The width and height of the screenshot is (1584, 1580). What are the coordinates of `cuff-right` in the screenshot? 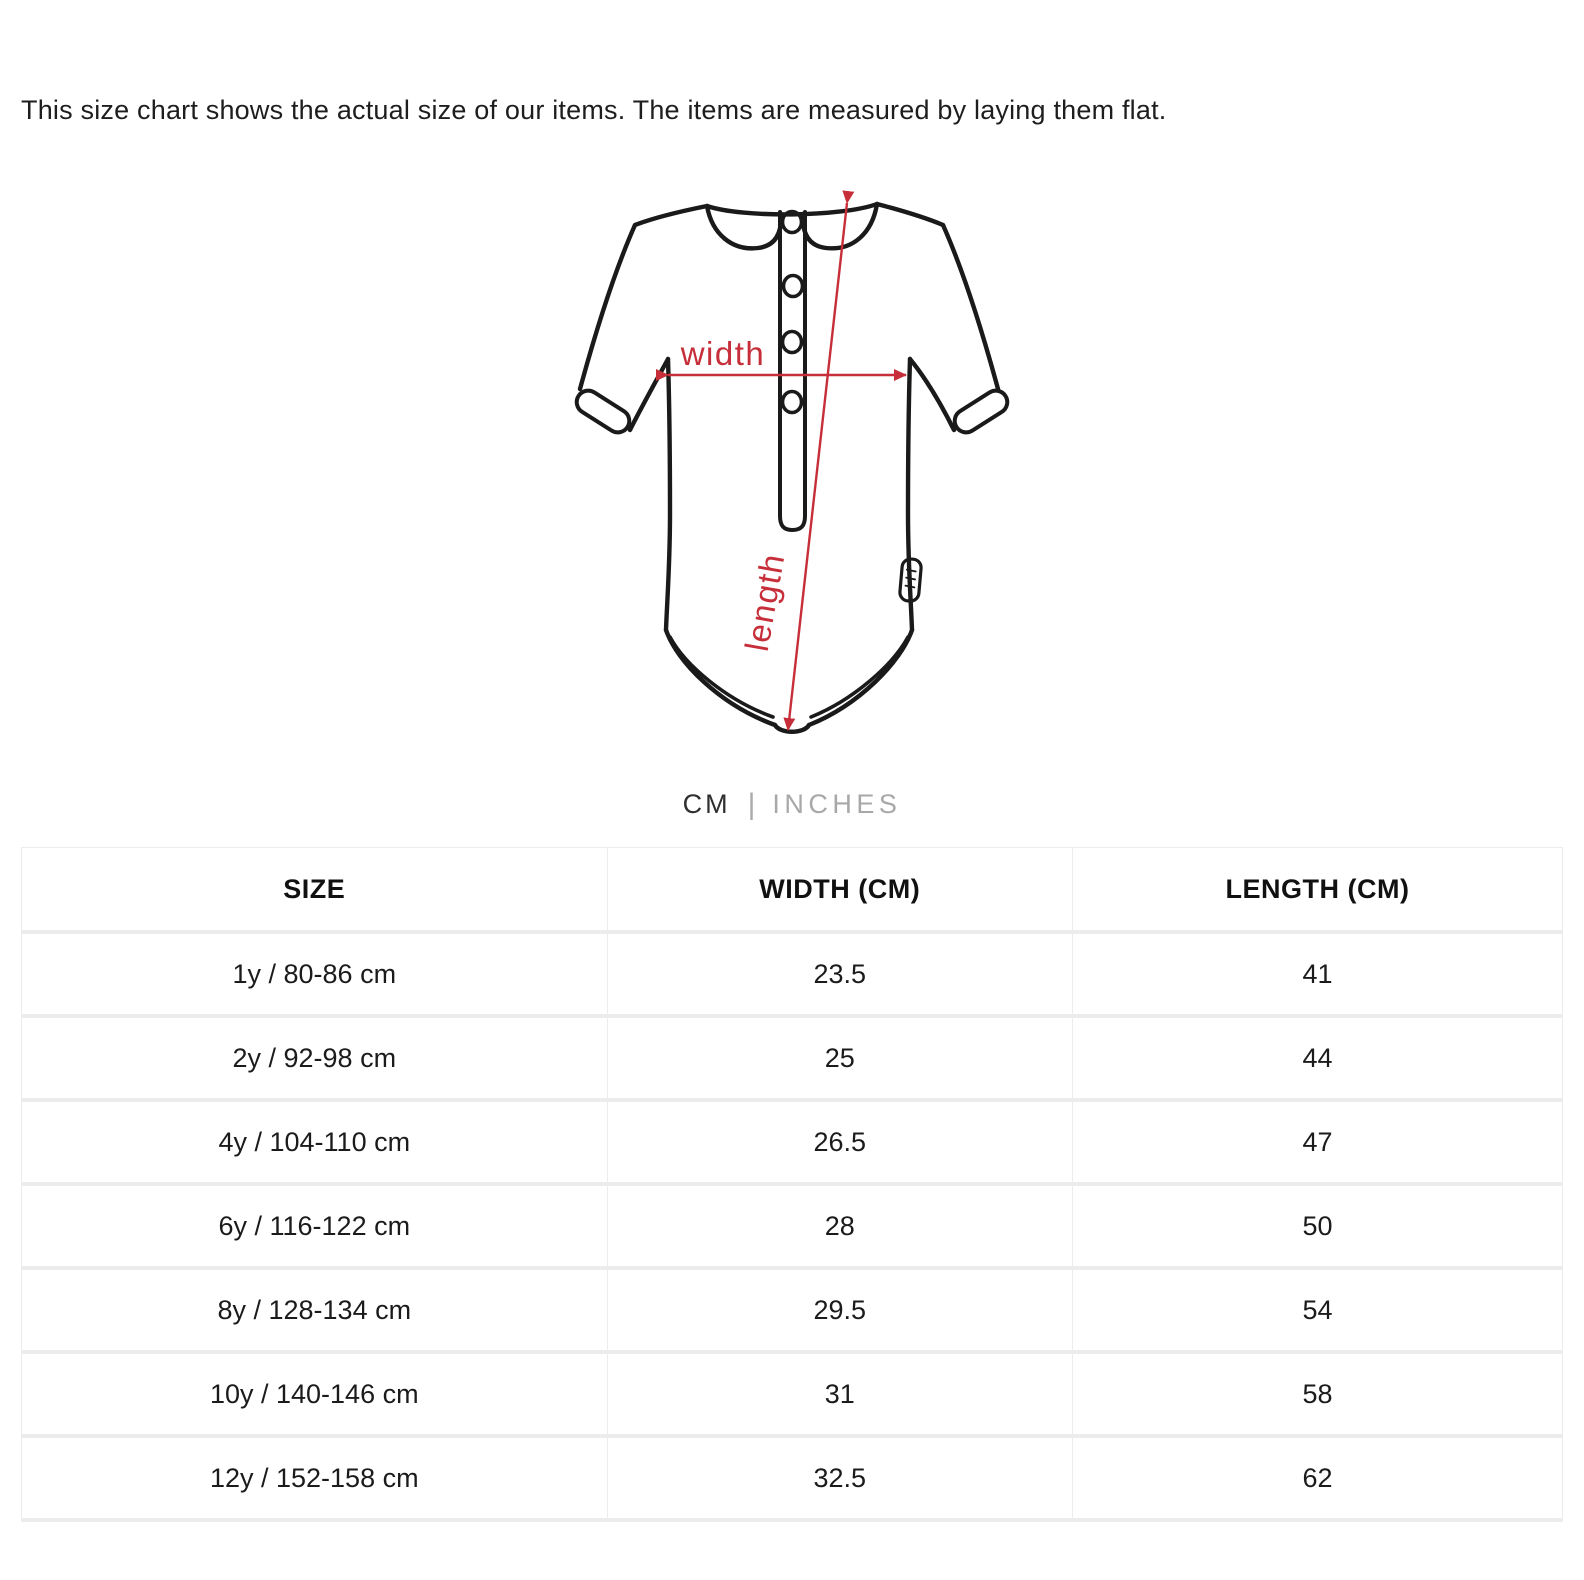 It's located at (980, 411).